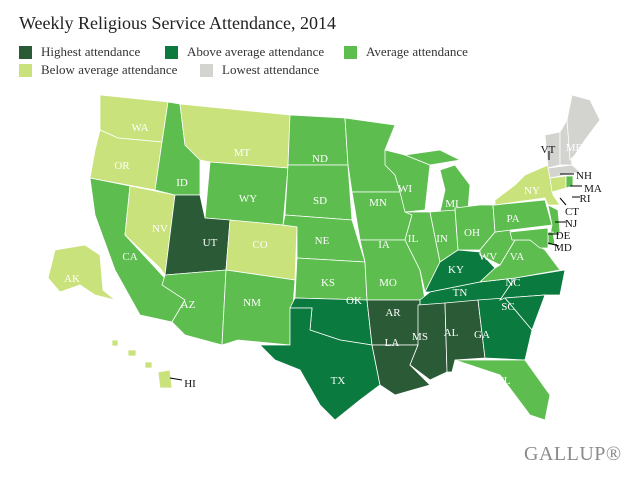 The image size is (625, 485). I want to click on state-label-pa: PA, so click(512, 219).